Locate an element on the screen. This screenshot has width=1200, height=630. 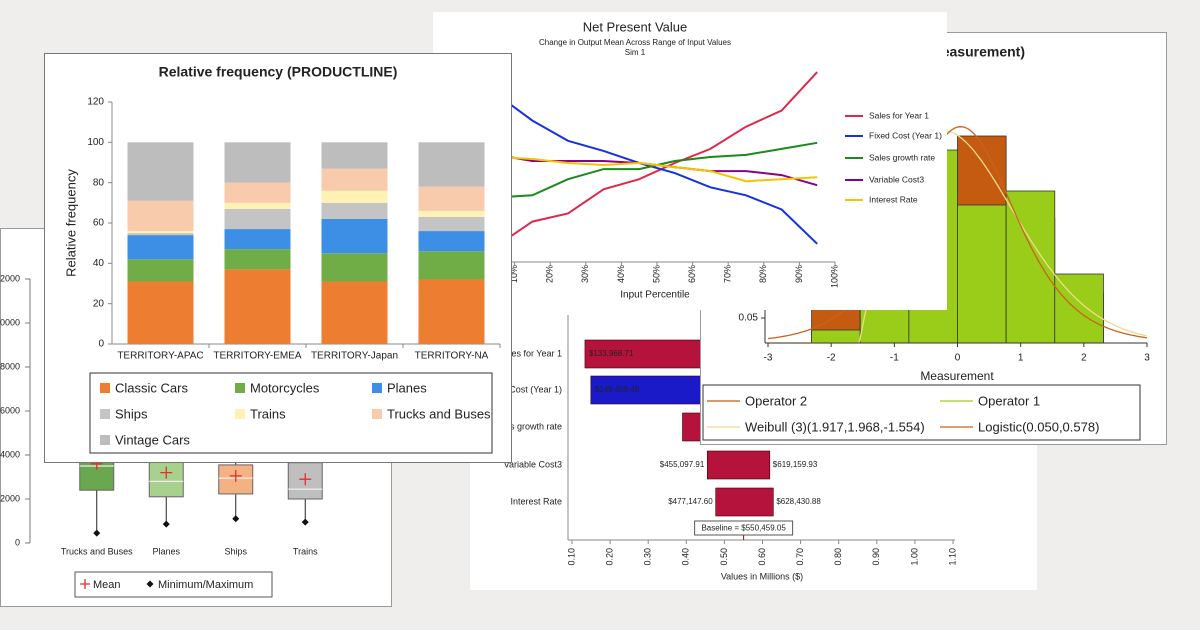
row-label: Fixed Cost (Year 1) is located at coordinates (523, 389).